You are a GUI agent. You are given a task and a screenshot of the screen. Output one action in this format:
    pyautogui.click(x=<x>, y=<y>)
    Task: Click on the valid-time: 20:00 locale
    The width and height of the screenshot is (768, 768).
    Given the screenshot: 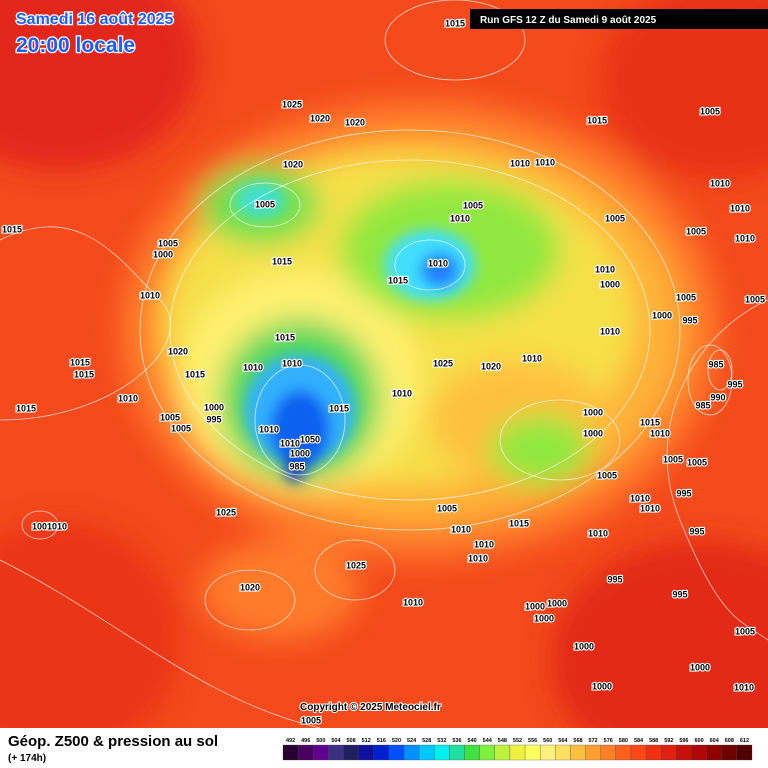 What is the action you would take?
    pyautogui.click(x=75, y=45)
    